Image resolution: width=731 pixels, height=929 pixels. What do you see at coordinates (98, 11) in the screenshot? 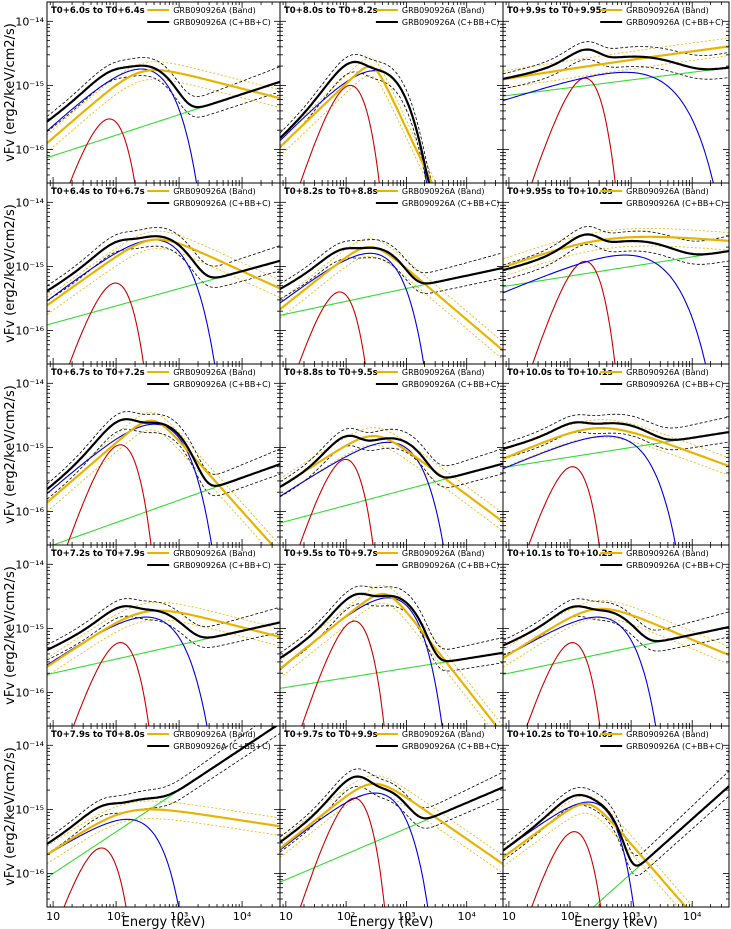
I see `panel-title: T0+6.0s to T0+6.4s` at bounding box center [98, 11].